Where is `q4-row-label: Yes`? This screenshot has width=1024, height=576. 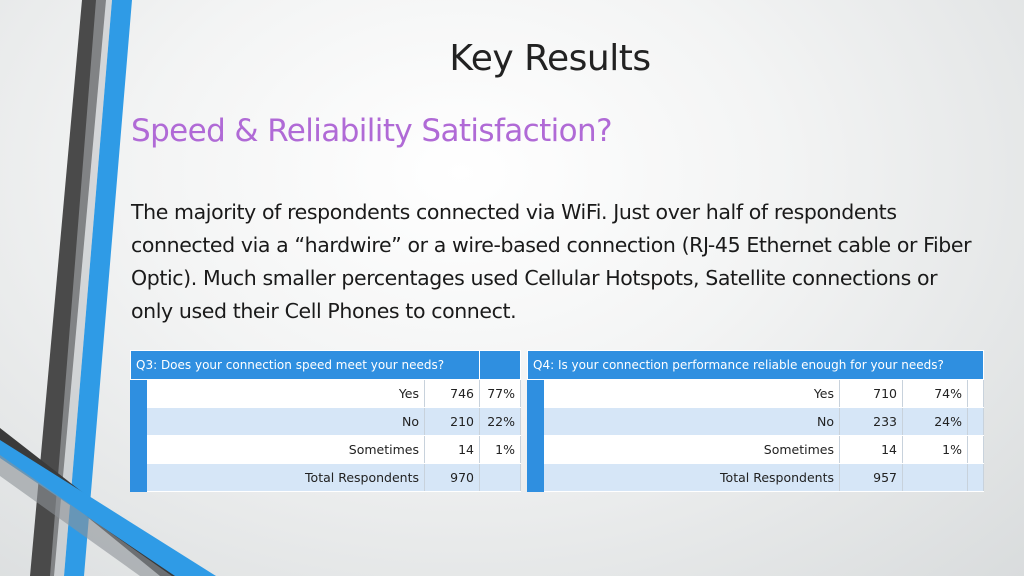 q4-row-label: Yes is located at coordinates (691, 393).